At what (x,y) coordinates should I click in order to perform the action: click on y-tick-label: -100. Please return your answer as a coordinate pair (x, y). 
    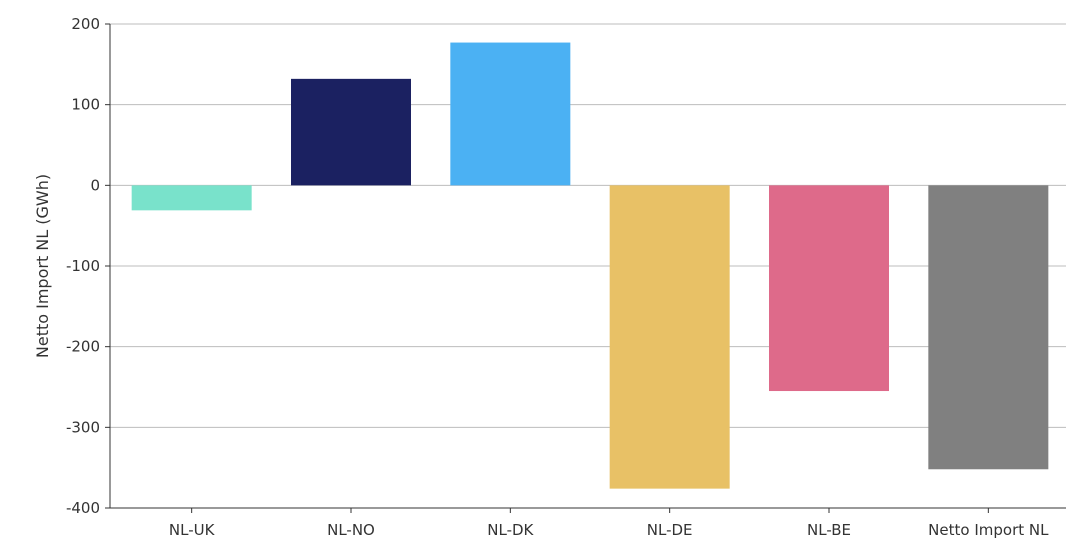
    Looking at the image, I should click on (83, 266).